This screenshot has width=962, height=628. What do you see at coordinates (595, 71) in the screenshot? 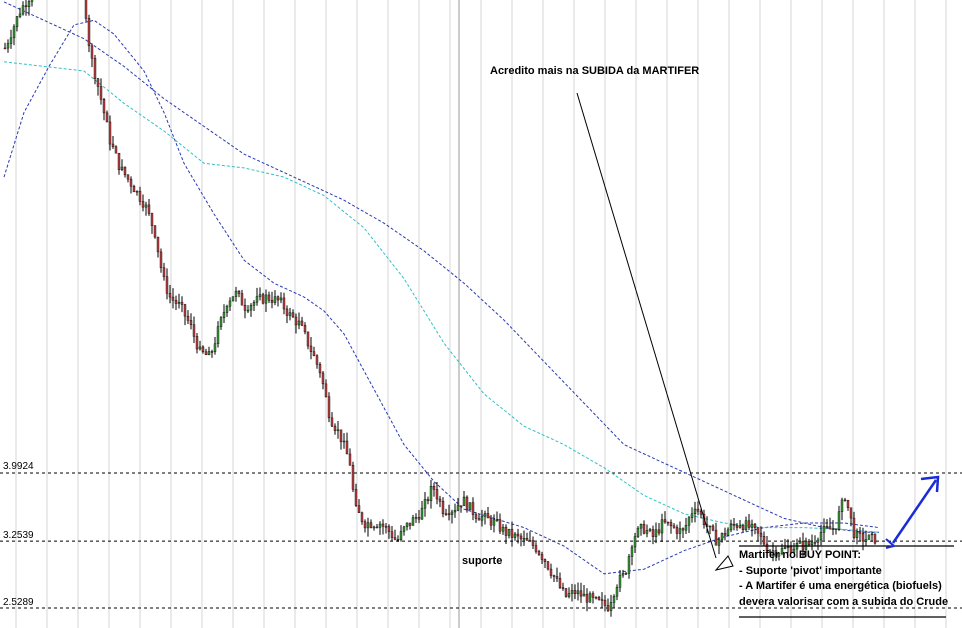
I see `top-annotation: Acredito mais na SUBIDA da MARTIFER` at bounding box center [595, 71].